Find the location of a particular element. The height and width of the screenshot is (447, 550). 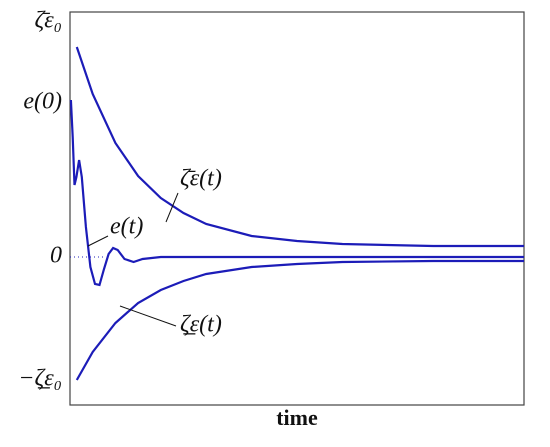

y-tick-label: −ζ̲ε₀ is located at coordinates (40, 379).